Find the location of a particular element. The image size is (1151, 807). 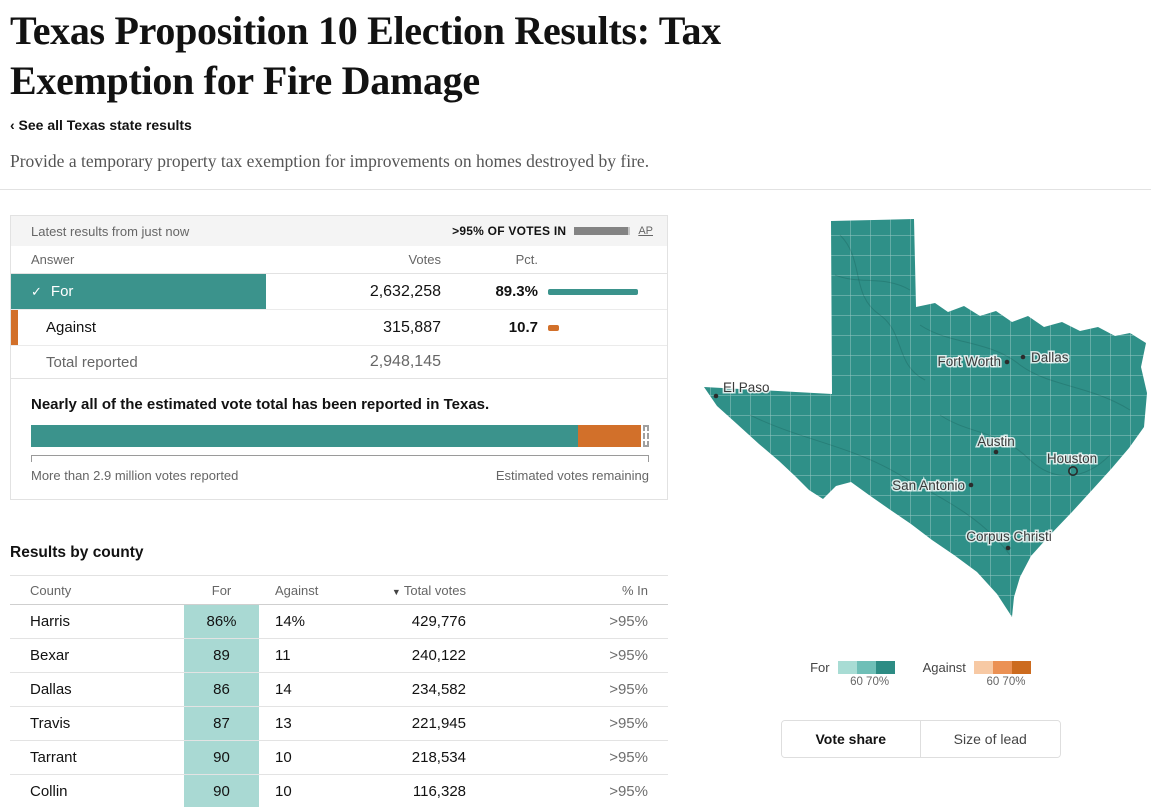

sort-descending-icon: ▼ is located at coordinates (396, 591).